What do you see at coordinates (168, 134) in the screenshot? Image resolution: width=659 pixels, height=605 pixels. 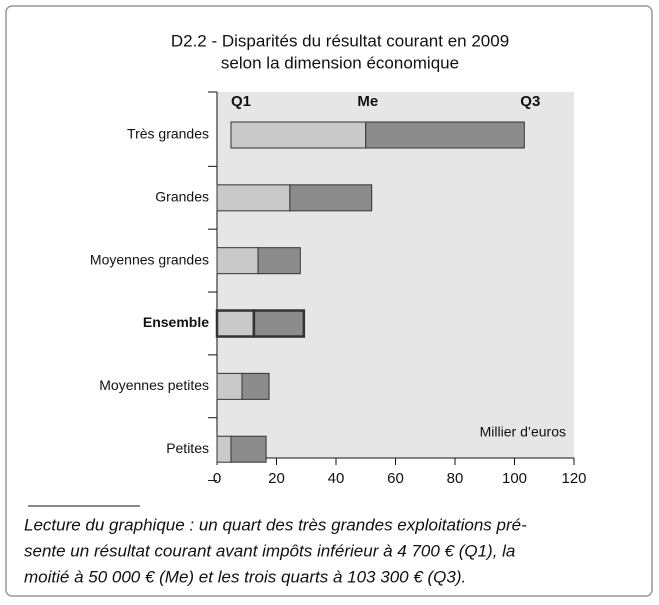 I see `category-label: Très grandes` at bounding box center [168, 134].